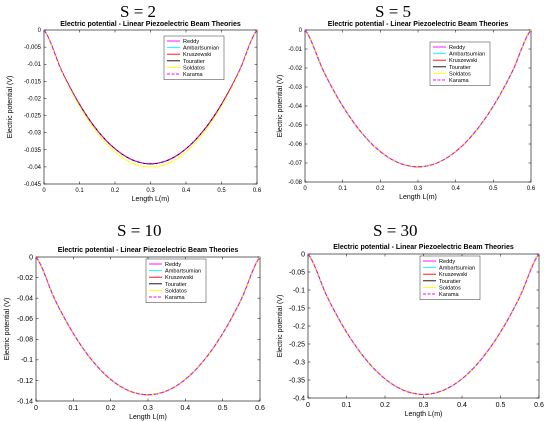 The image size is (550, 421). What do you see at coordinates (33, 117) in the screenshot?
I see `y-tick-label: -0.025` at bounding box center [33, 117].